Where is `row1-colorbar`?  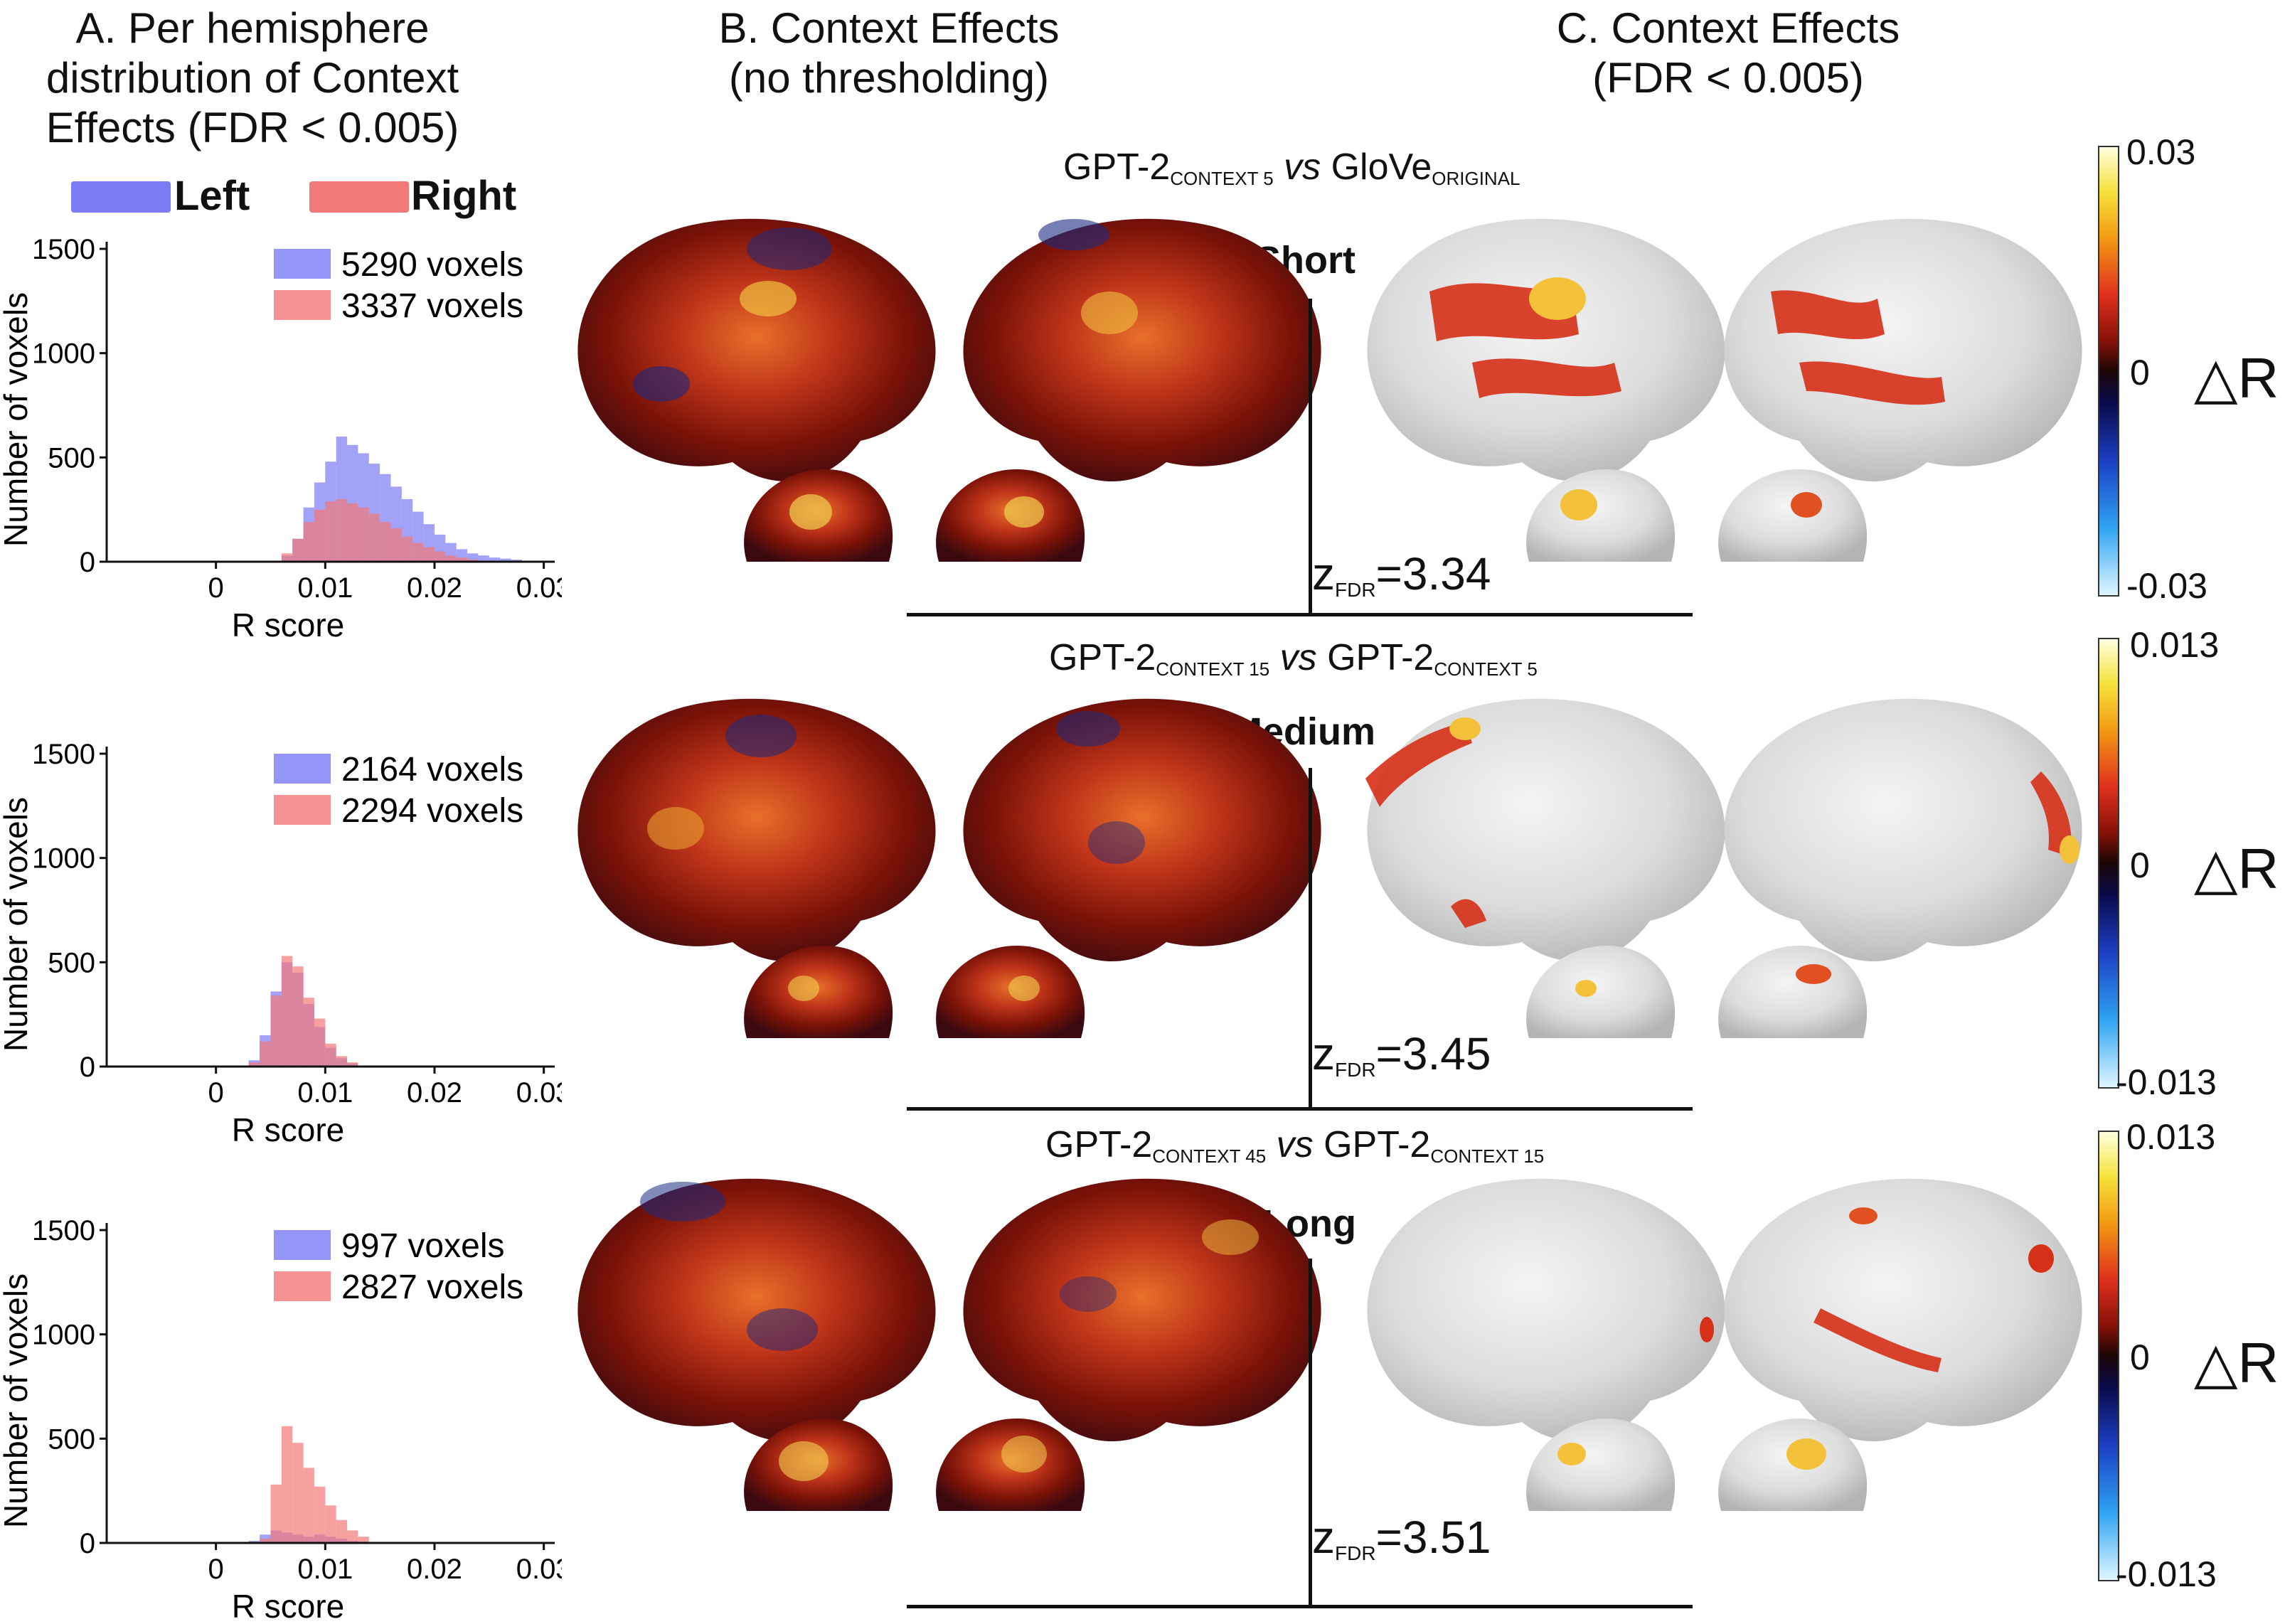 row1-colorbar is located at coordinates (2108, 371).